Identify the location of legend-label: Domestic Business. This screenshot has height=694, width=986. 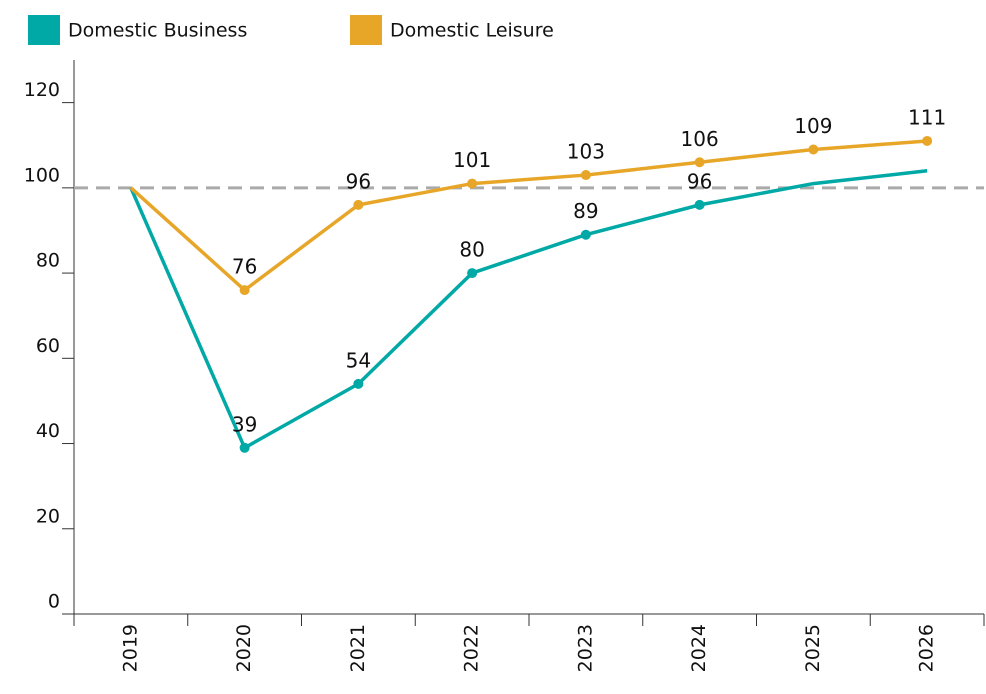
(157, 31).